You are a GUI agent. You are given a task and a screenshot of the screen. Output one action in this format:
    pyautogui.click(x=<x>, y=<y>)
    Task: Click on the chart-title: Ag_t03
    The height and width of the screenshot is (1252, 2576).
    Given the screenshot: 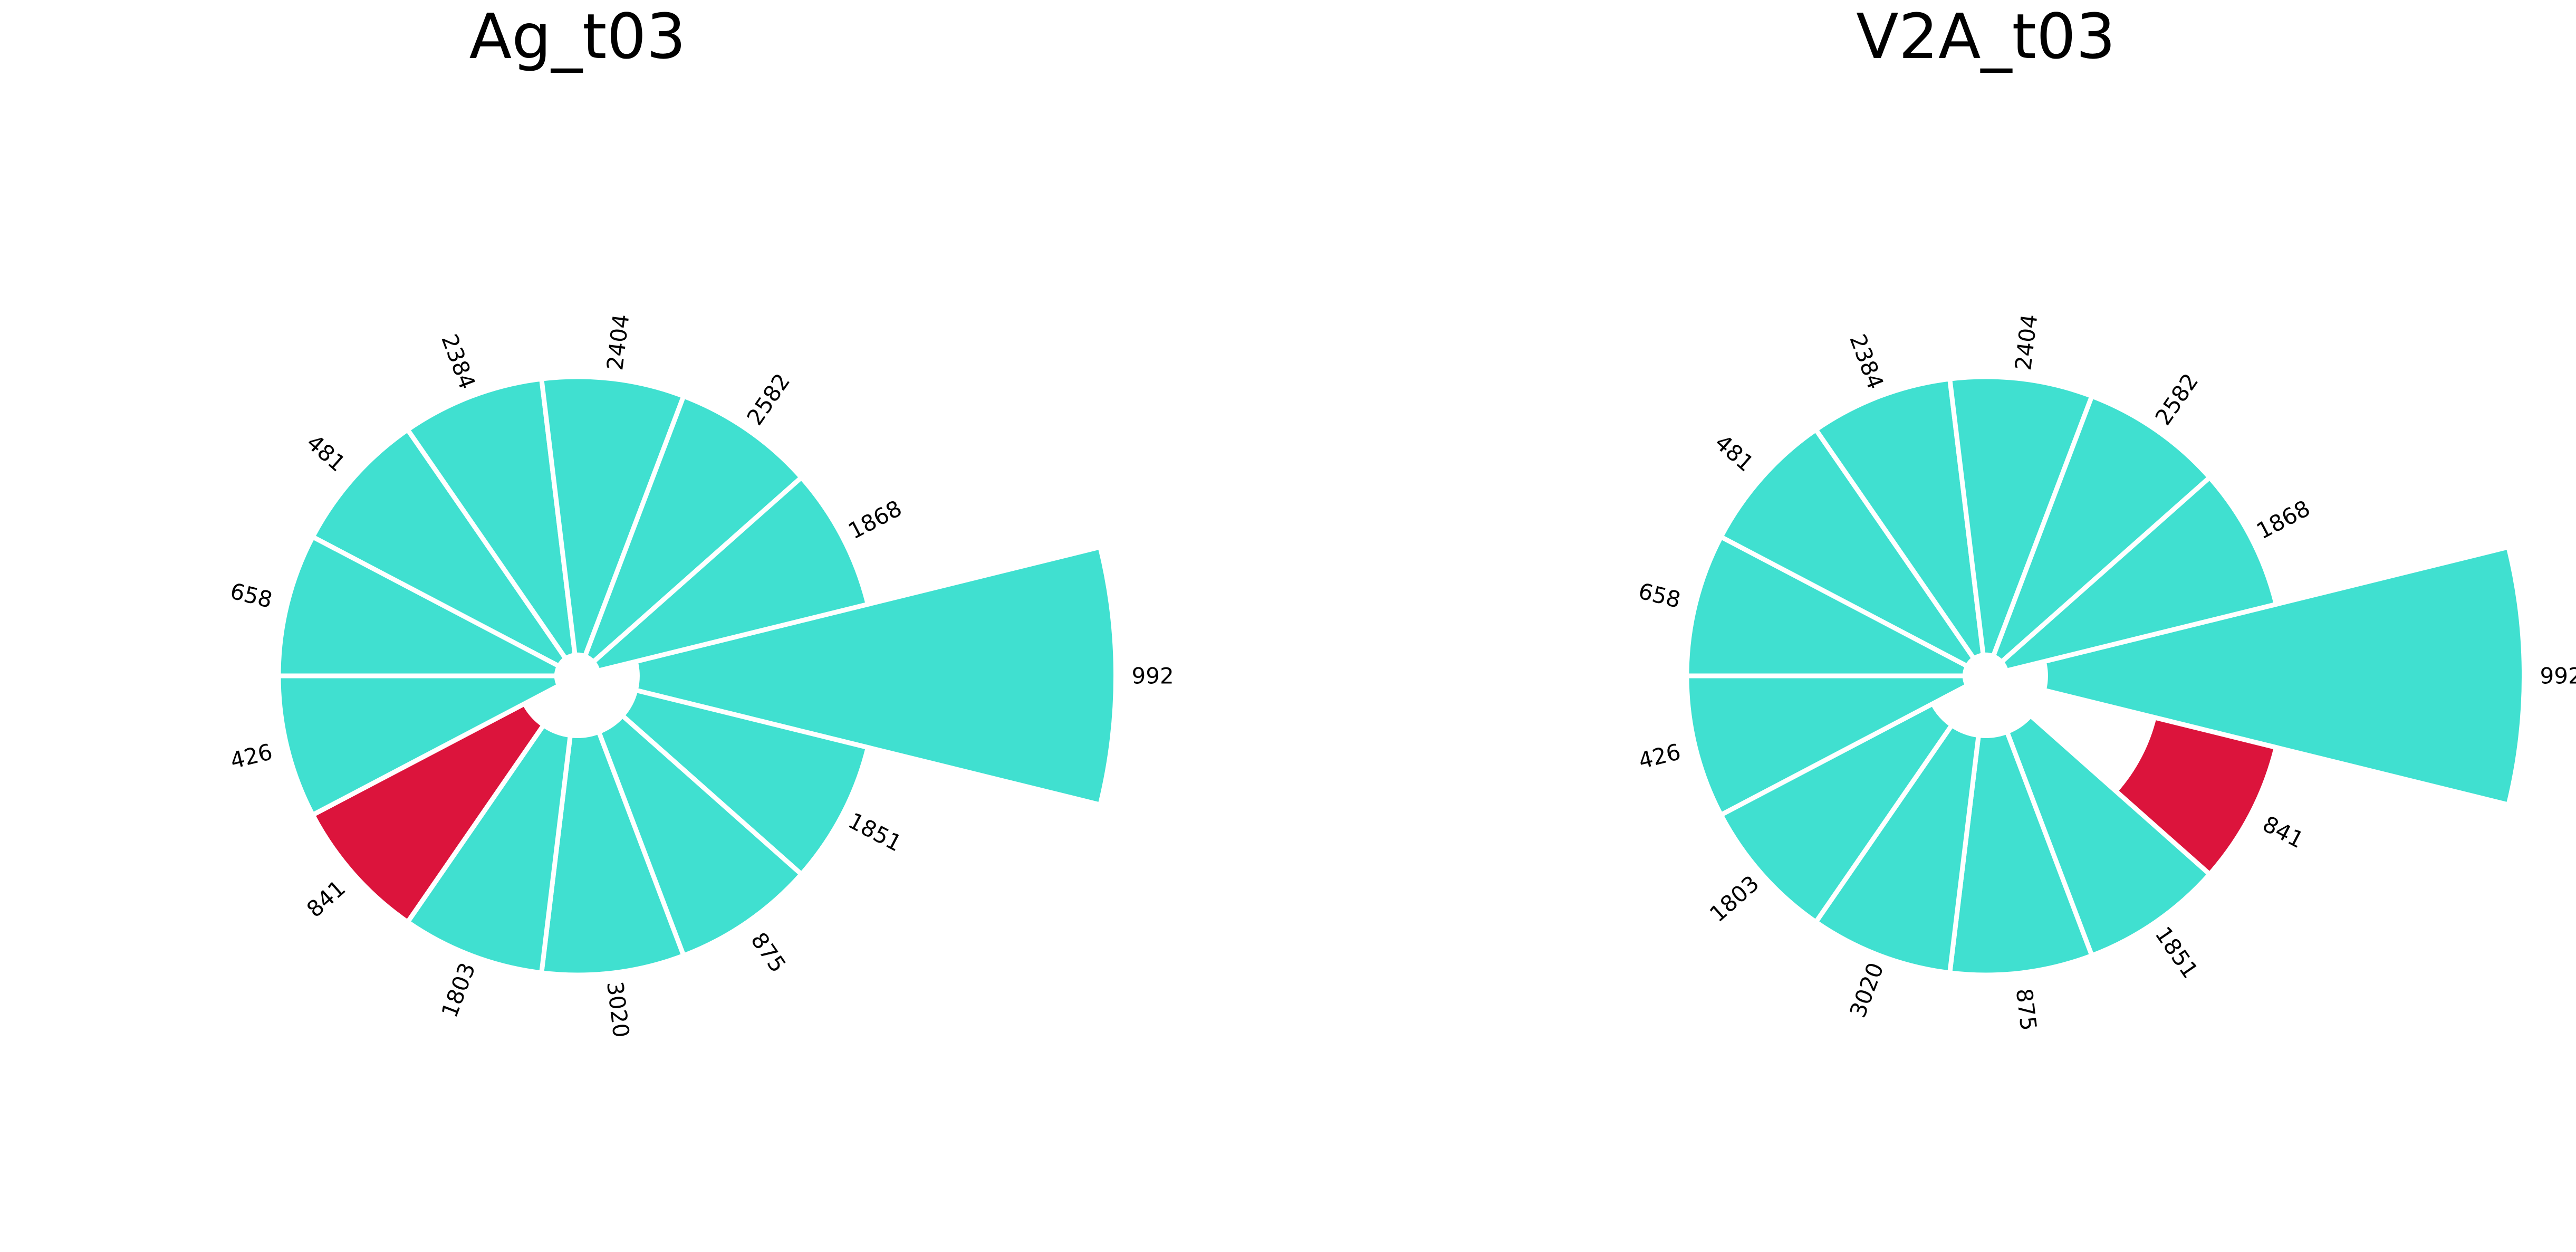 What is the action you would take?
    pyautogui.click(x=578, y=36)
    